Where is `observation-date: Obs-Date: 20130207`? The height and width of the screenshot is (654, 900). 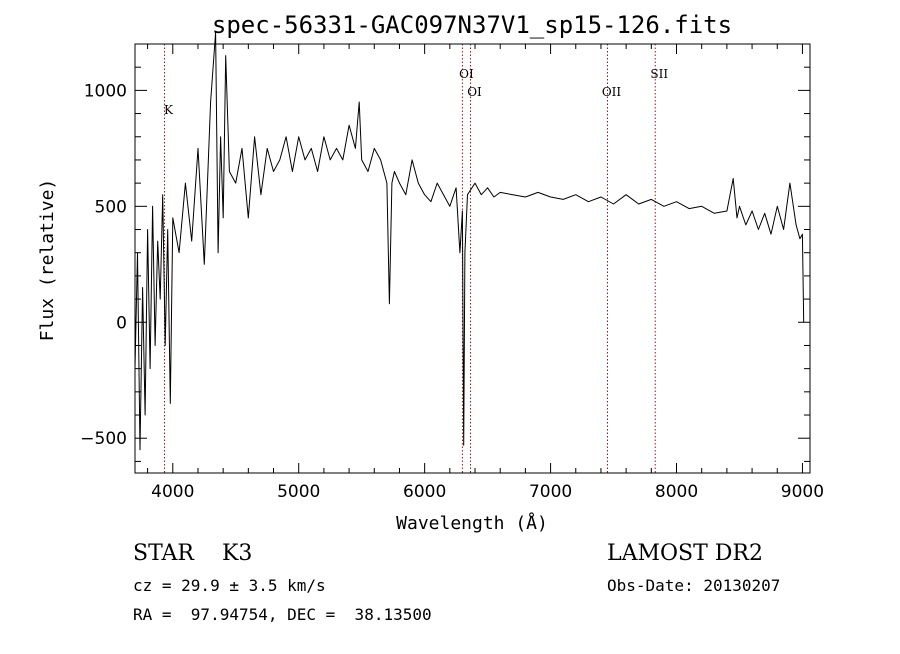 observation-date: Obs-Date: 20130207 is located at coordinates (693, 585).